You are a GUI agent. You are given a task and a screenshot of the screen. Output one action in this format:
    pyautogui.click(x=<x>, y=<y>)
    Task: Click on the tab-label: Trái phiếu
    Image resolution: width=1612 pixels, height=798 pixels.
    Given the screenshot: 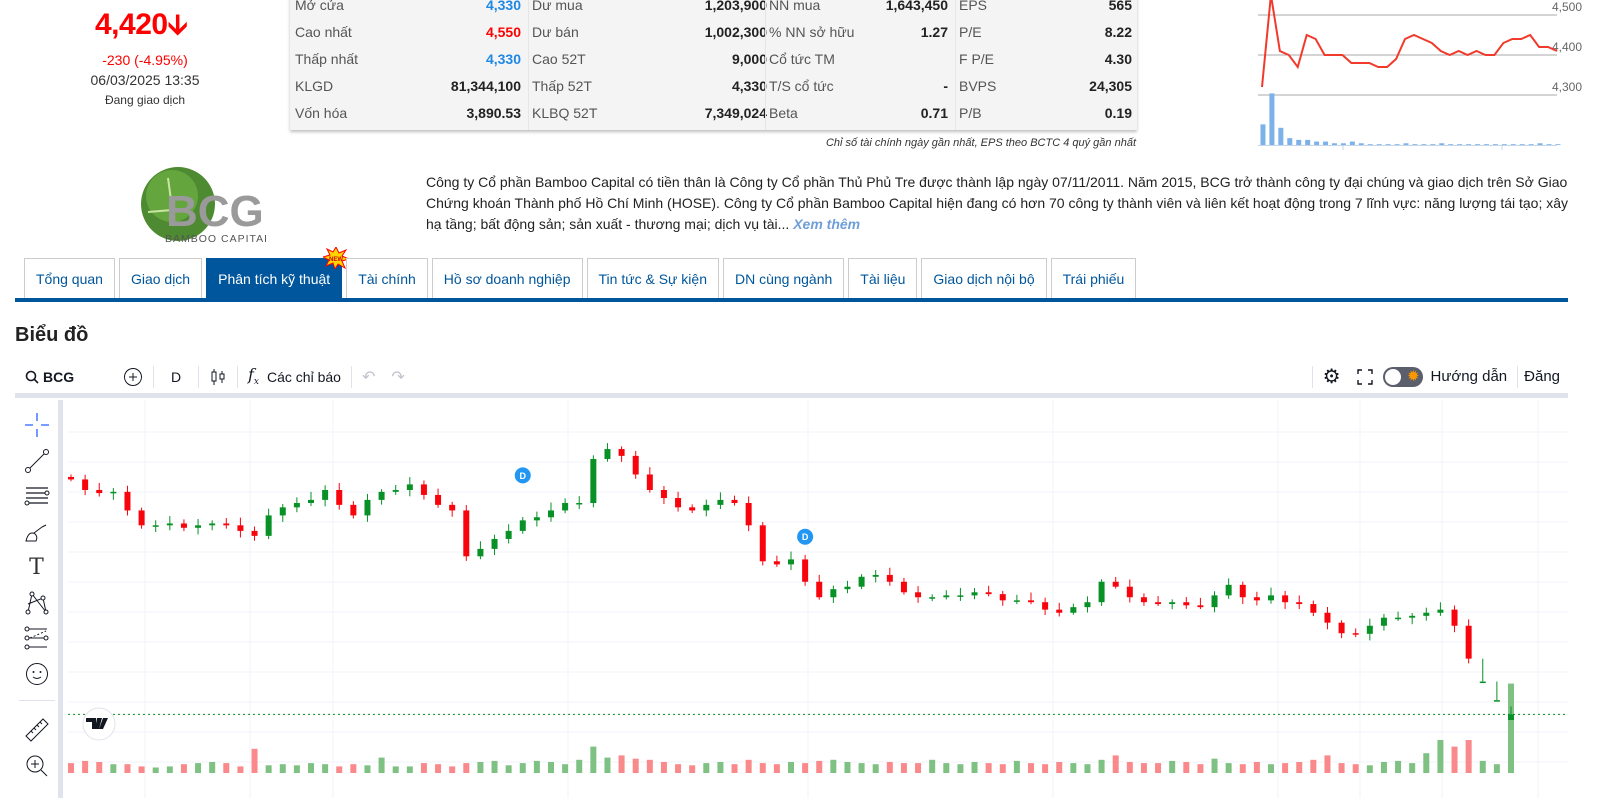 What is the action you would take?
    pyautogui.click(x=1093, y=279)
    